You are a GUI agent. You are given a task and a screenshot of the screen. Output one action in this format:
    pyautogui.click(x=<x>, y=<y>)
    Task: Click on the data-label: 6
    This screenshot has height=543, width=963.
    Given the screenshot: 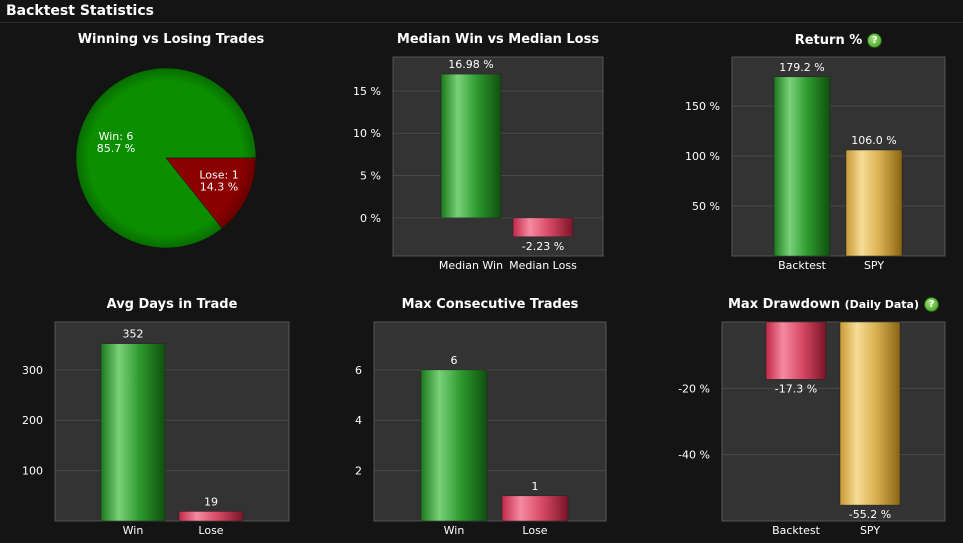 What is the action you would take?
    pyautogui.click(x=454, y=360)
    